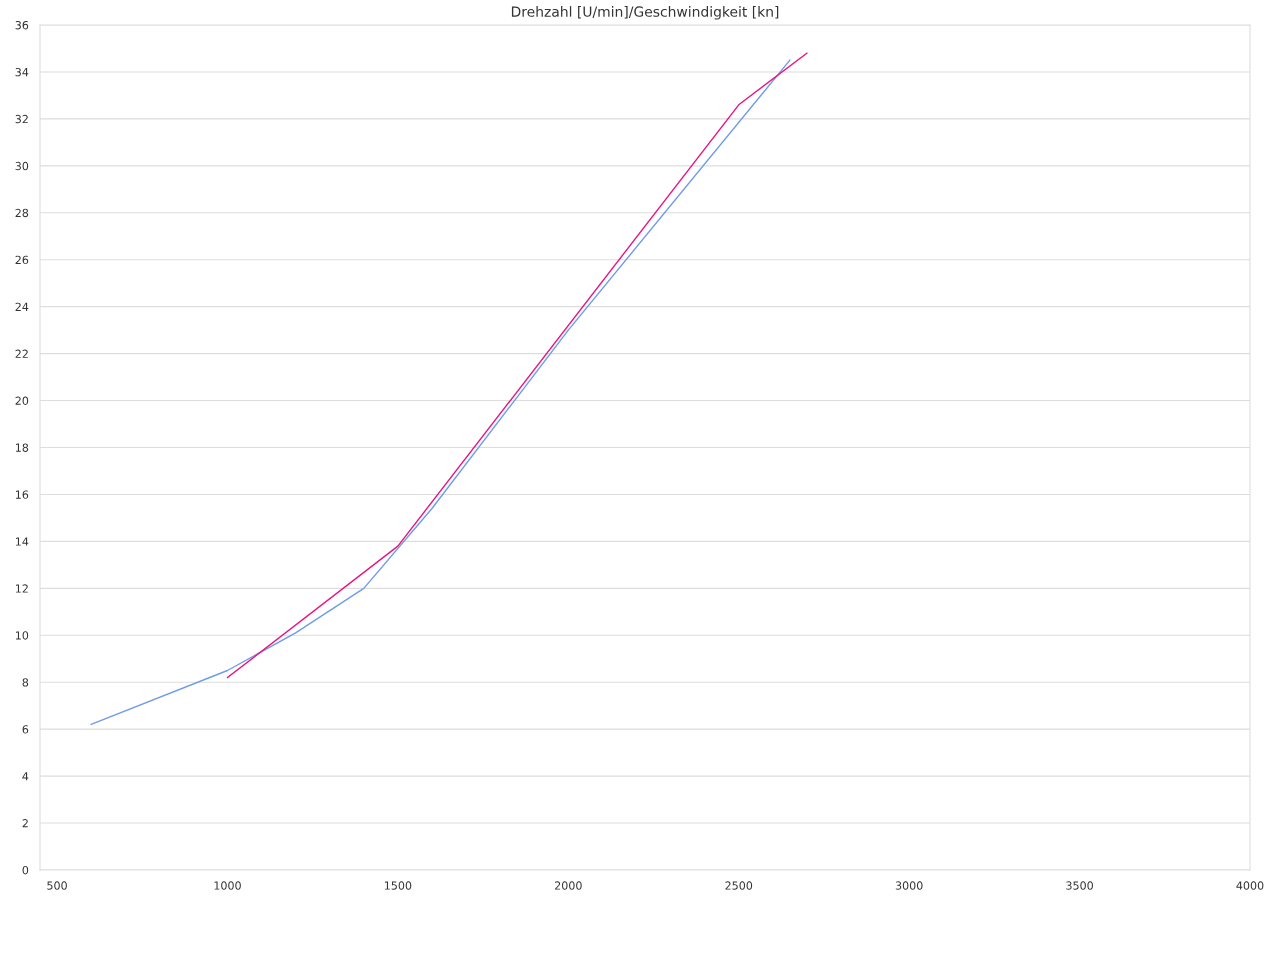 The width and height of the screenshot is (1280, 960). I want to click on x-tick-label: 500, so click(57, 885).